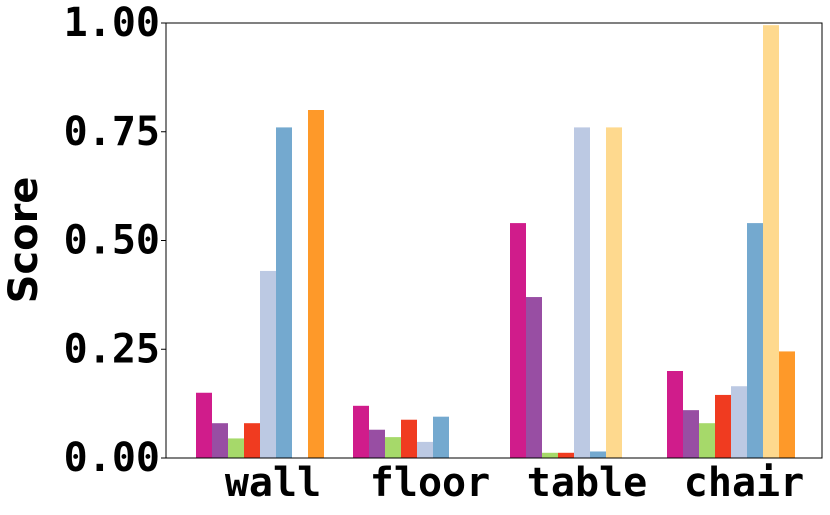 The height and width of the screenshot is (515, 830). What do you see at coordinates (24, 240) in the screenshot?
I see `y-axis-label: Score` at bounding box center [24, 240].